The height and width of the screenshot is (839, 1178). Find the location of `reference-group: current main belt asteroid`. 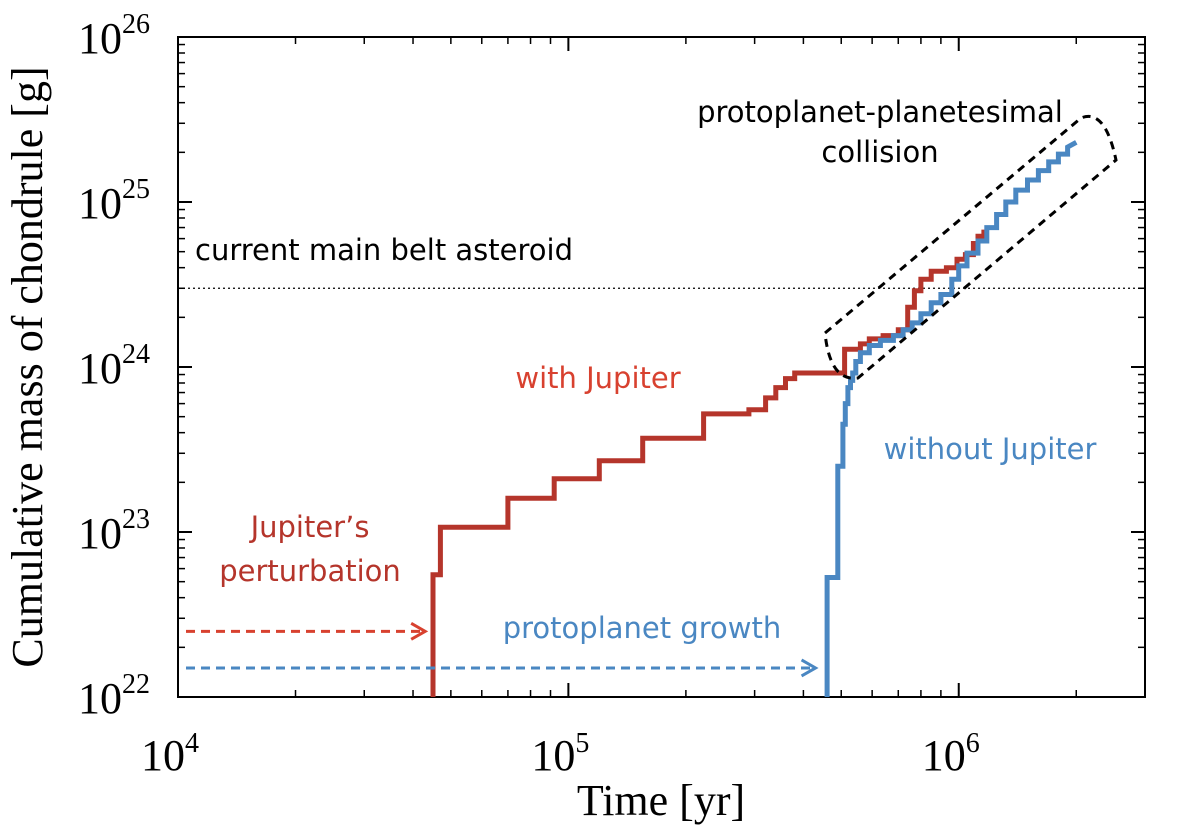

reference-group: current main belt asteroid is located at coordinates (661, 261).